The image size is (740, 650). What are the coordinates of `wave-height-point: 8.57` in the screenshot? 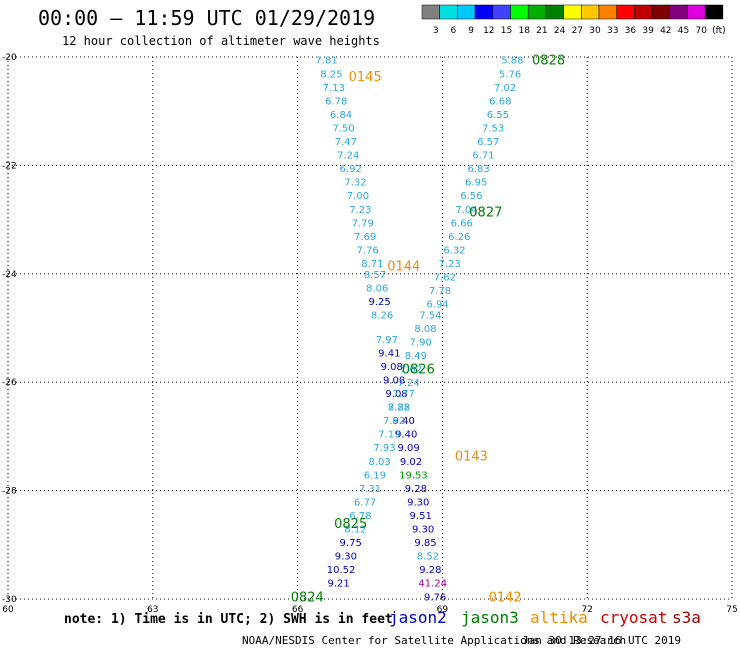 It's located at (375, 275).